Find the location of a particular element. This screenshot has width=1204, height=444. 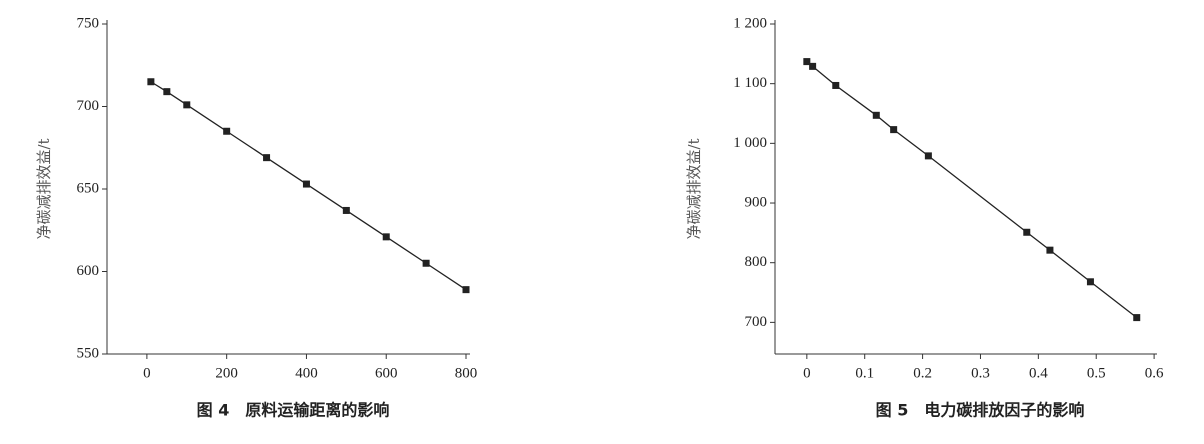

y-tick-label: 750 is located at coordinates (88, 23).